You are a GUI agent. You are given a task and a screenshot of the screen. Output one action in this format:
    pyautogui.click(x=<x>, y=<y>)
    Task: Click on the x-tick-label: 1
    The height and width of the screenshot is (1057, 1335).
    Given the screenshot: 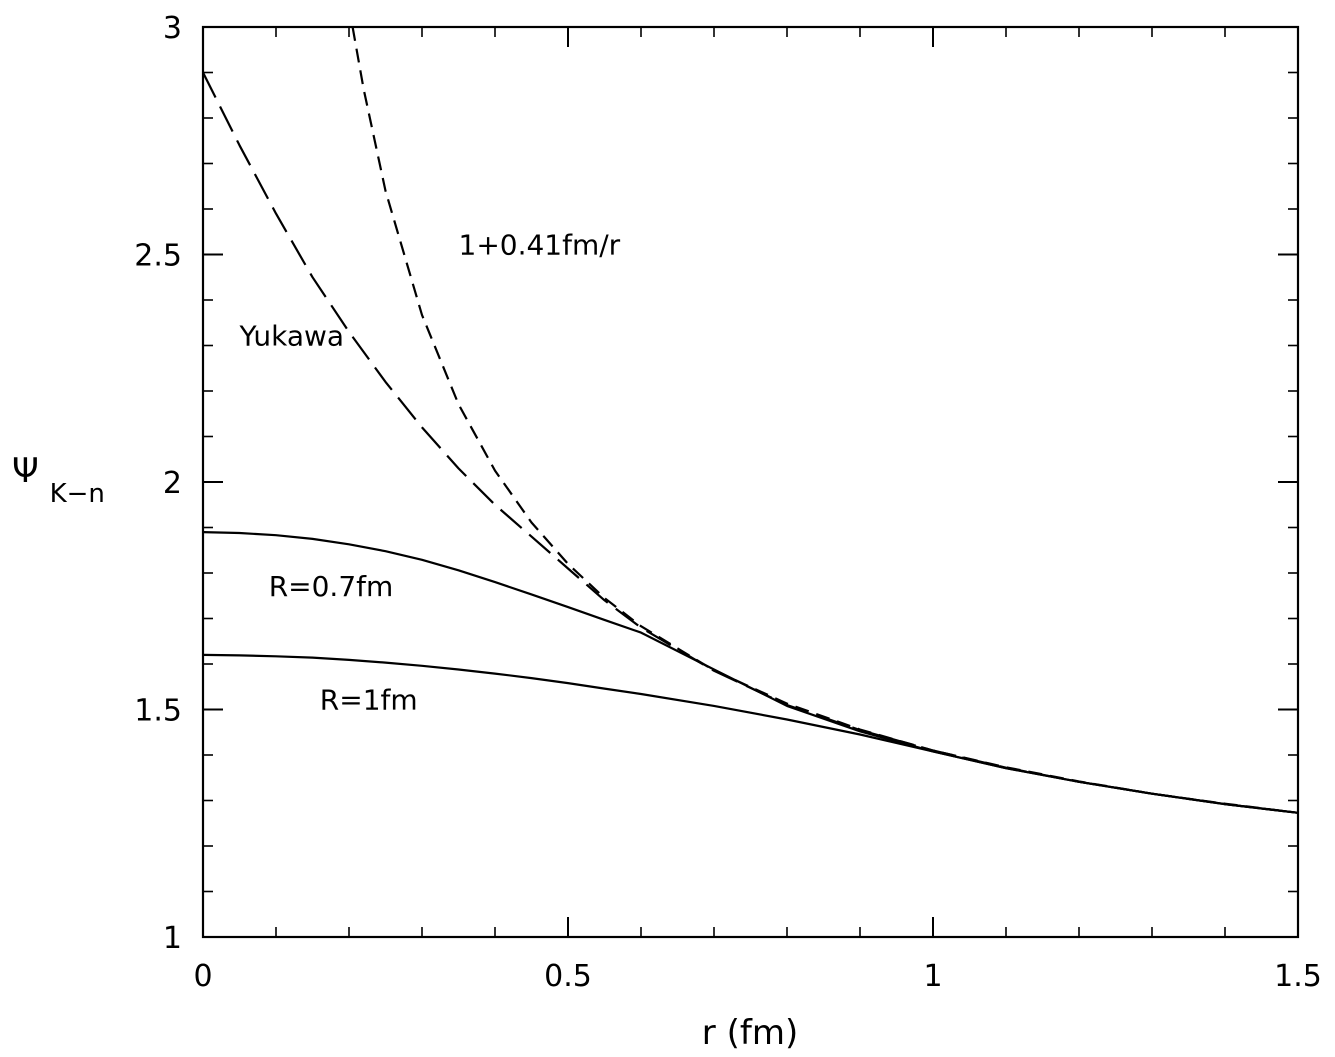 What is the action you would take?
    pyautogui.click(x=932, y=976)
    